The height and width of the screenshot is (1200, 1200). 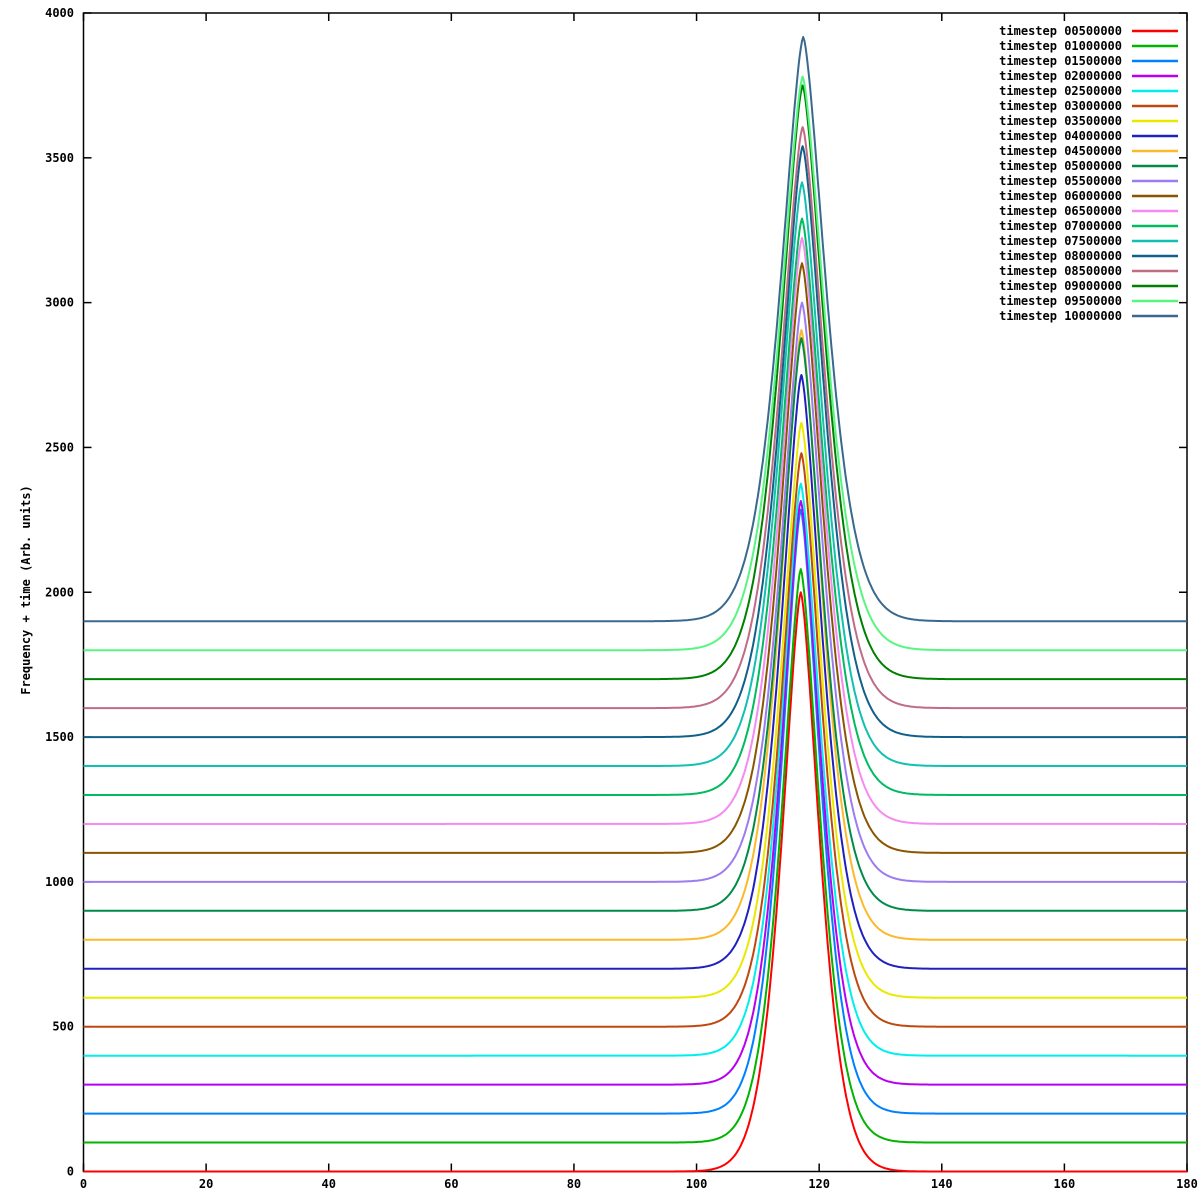 I want to click on x-tick-label: 20, so click(x=206, y=1184).